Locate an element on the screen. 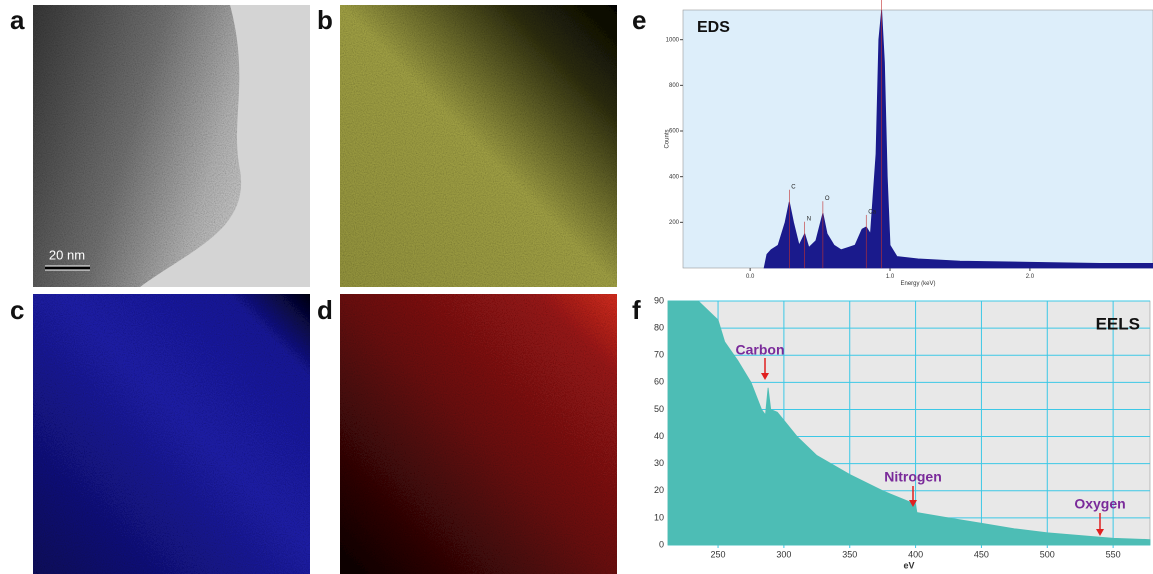 This screenshot has height=574, width=1153. y-tick-label: 10 is located at coordinates (659, 517).